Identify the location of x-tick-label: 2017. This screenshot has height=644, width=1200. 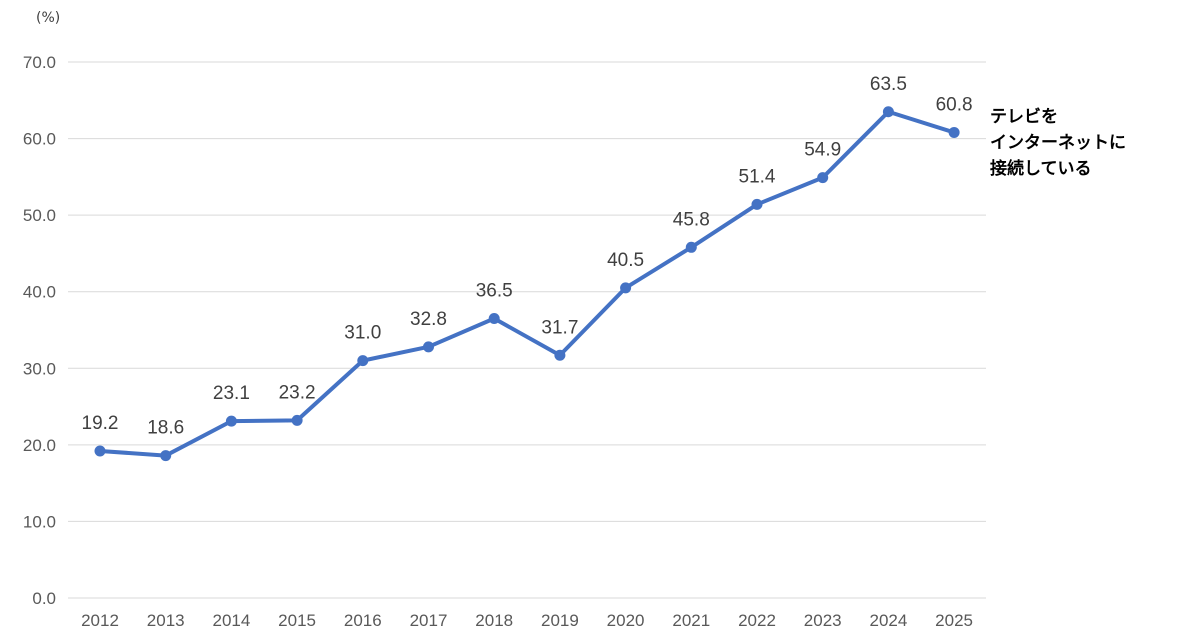
(429, 620).